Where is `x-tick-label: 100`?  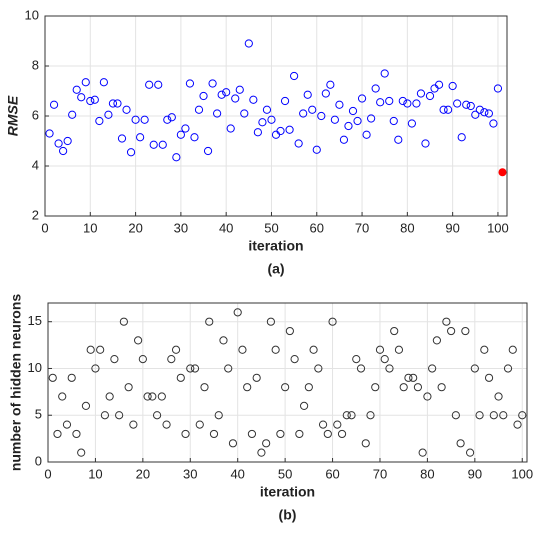
x-tick-label: 100 is located at coordinates (522, 473).